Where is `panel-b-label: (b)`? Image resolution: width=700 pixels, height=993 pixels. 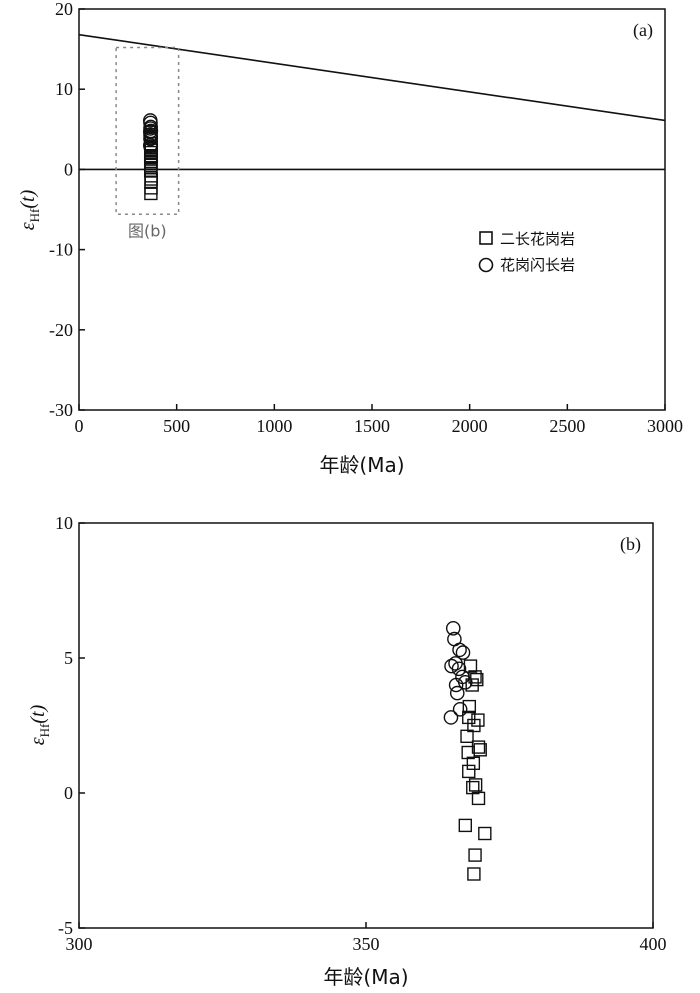
panel-b-label: (b) is located at coordinates (630, 544).